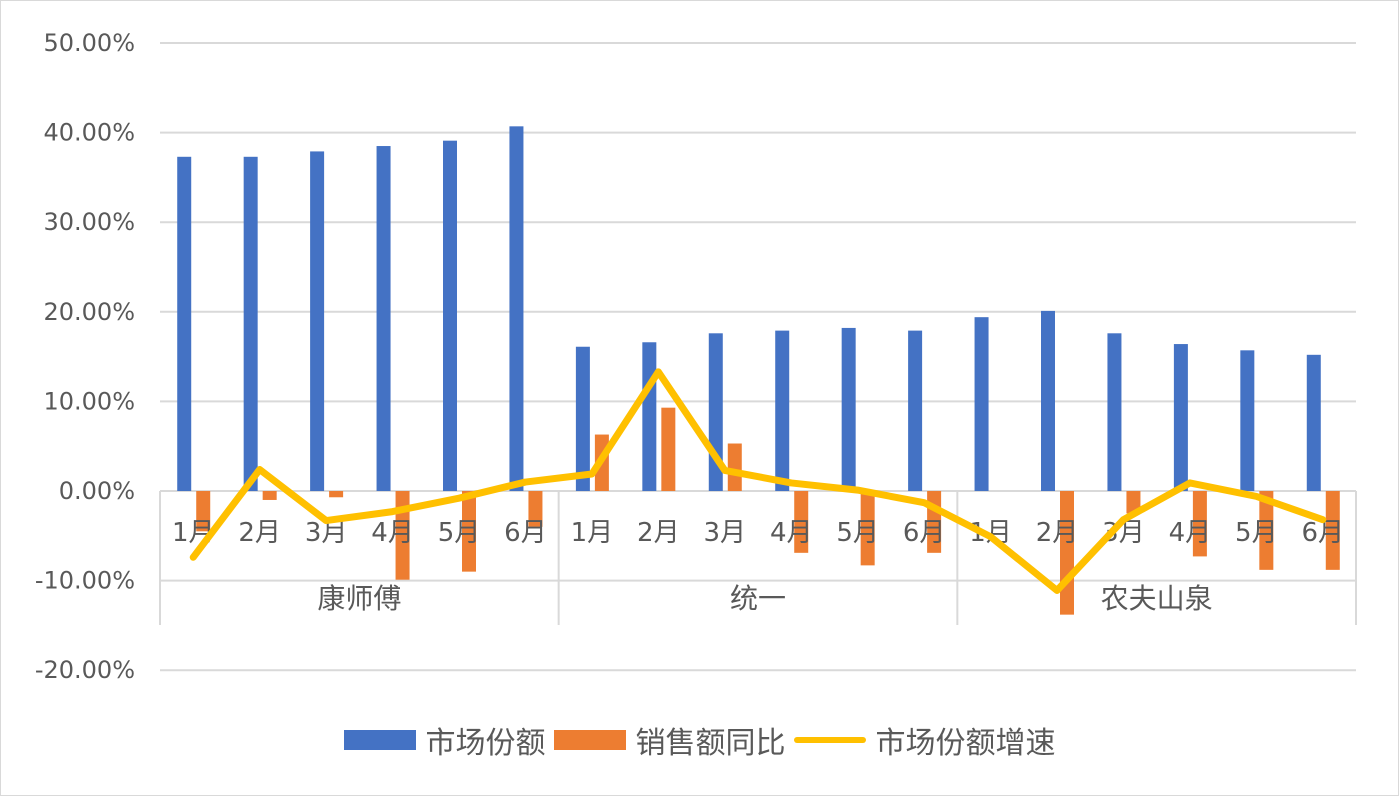 The width and height of the screenshot is (1399, 796). What do you see at coordinates (758, 557) in the screenshot?
I see `category-axis` at bounding box center [758, 557].